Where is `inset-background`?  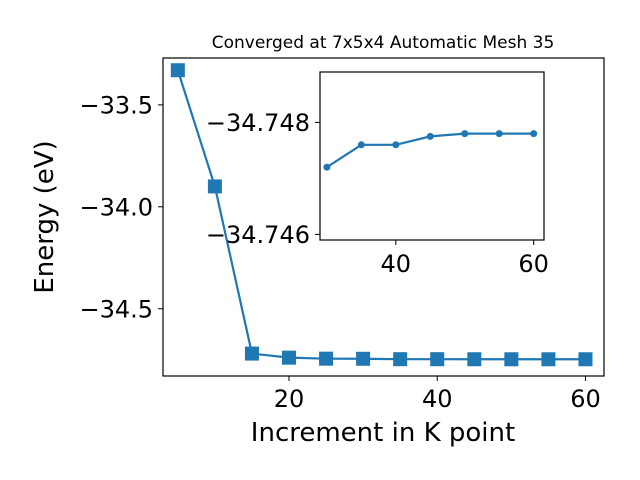
inset-background is located at coordinates (432, 156).